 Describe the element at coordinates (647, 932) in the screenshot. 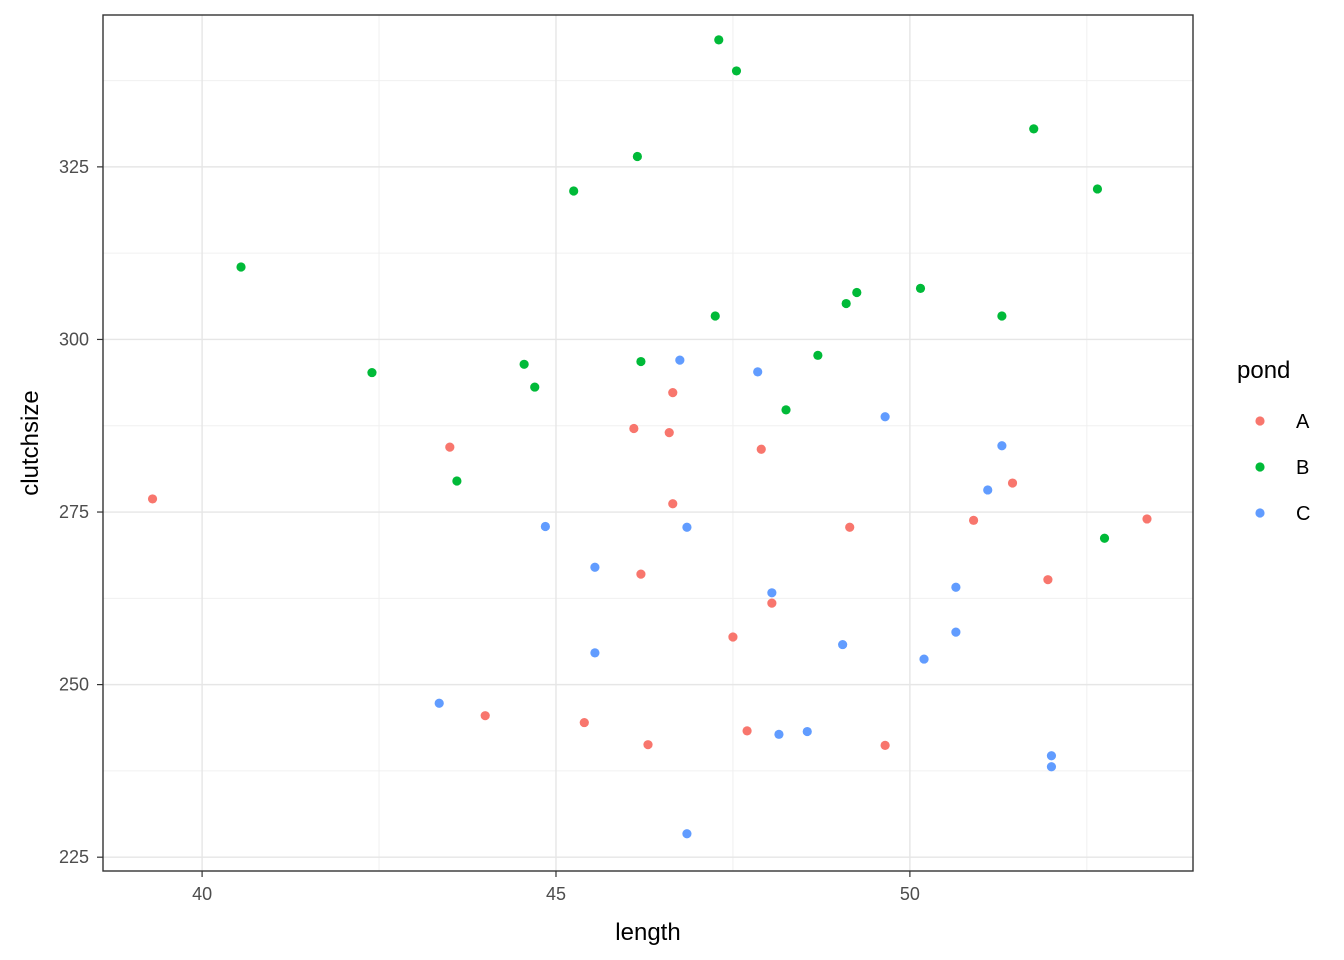

I see `x-axis-title: length` at that location.